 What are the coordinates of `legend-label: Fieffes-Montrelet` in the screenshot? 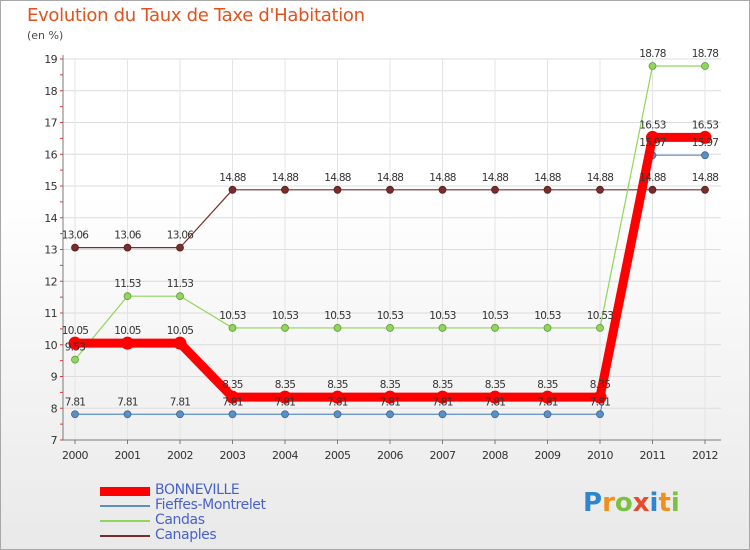 It's located at (210, 505).